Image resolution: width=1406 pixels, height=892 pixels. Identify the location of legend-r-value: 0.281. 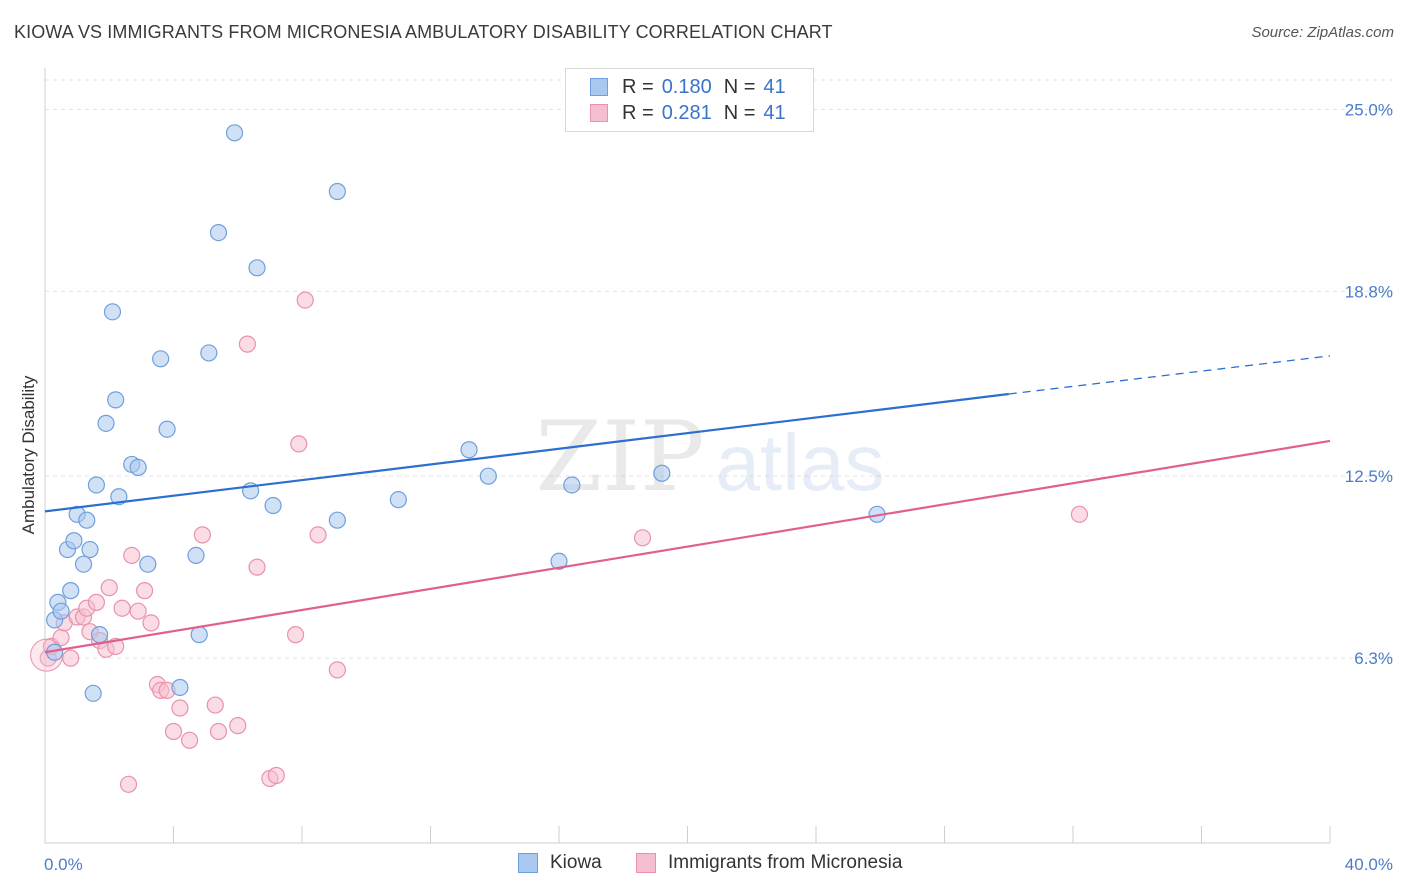
(686, 112).